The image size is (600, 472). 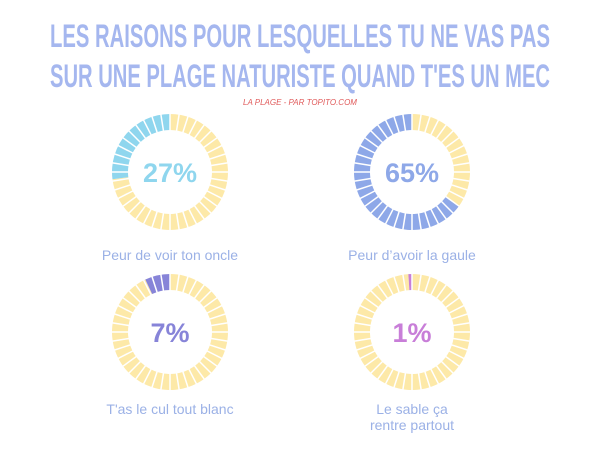 I want to click on donut-chart: 65%, so click(x=412, y=172).